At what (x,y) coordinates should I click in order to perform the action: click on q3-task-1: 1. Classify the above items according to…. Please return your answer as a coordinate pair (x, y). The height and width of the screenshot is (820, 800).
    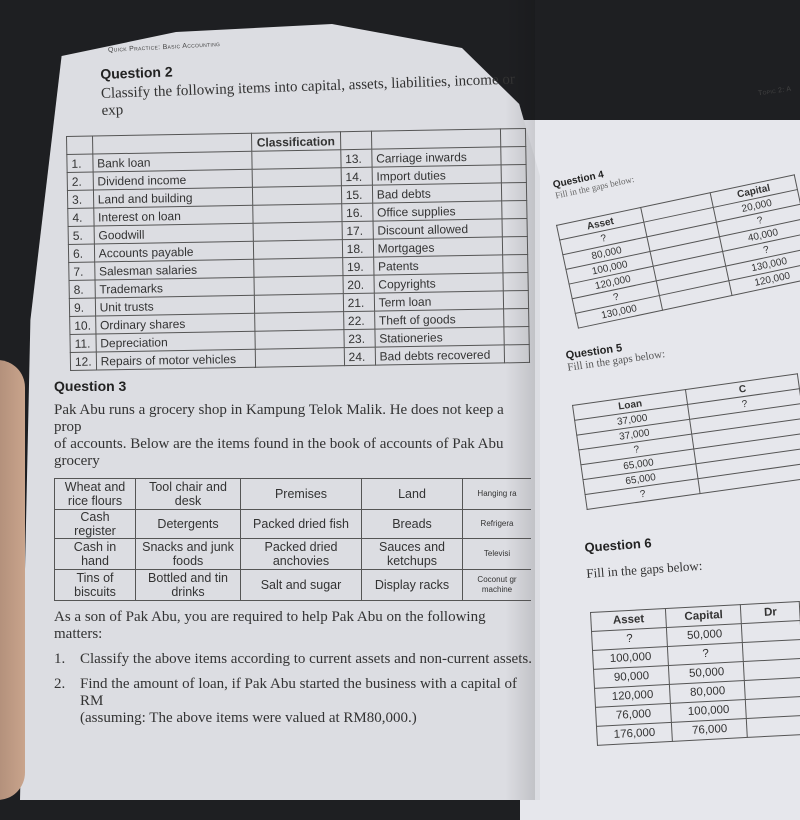
    Looking at the image, I should click on (293, 659).